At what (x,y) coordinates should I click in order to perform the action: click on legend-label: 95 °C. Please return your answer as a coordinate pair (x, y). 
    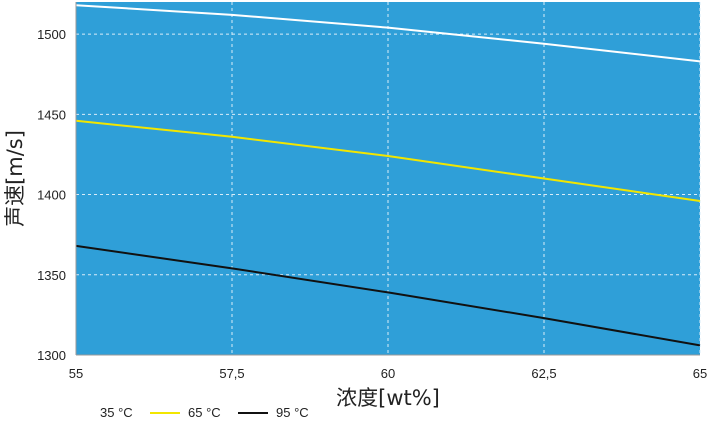
    Looking at the image, I should click on (292, 412).